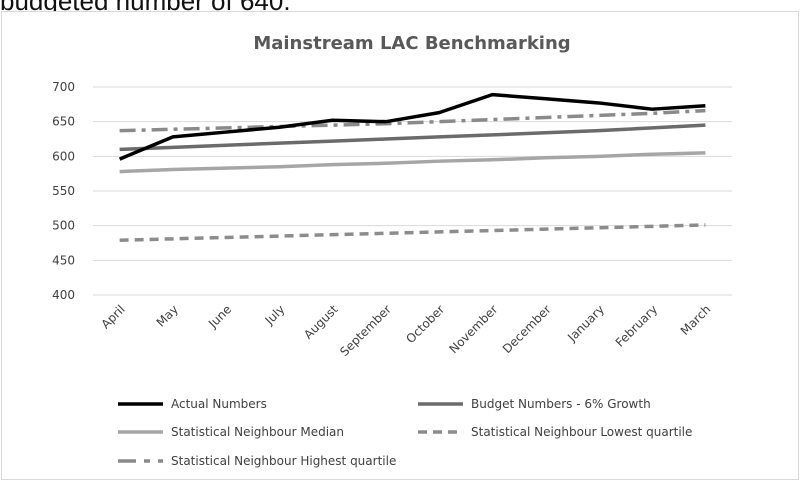  I want to click on y-axis-ticks: 400 450 500 550 600 650 700, so click(63, 191).